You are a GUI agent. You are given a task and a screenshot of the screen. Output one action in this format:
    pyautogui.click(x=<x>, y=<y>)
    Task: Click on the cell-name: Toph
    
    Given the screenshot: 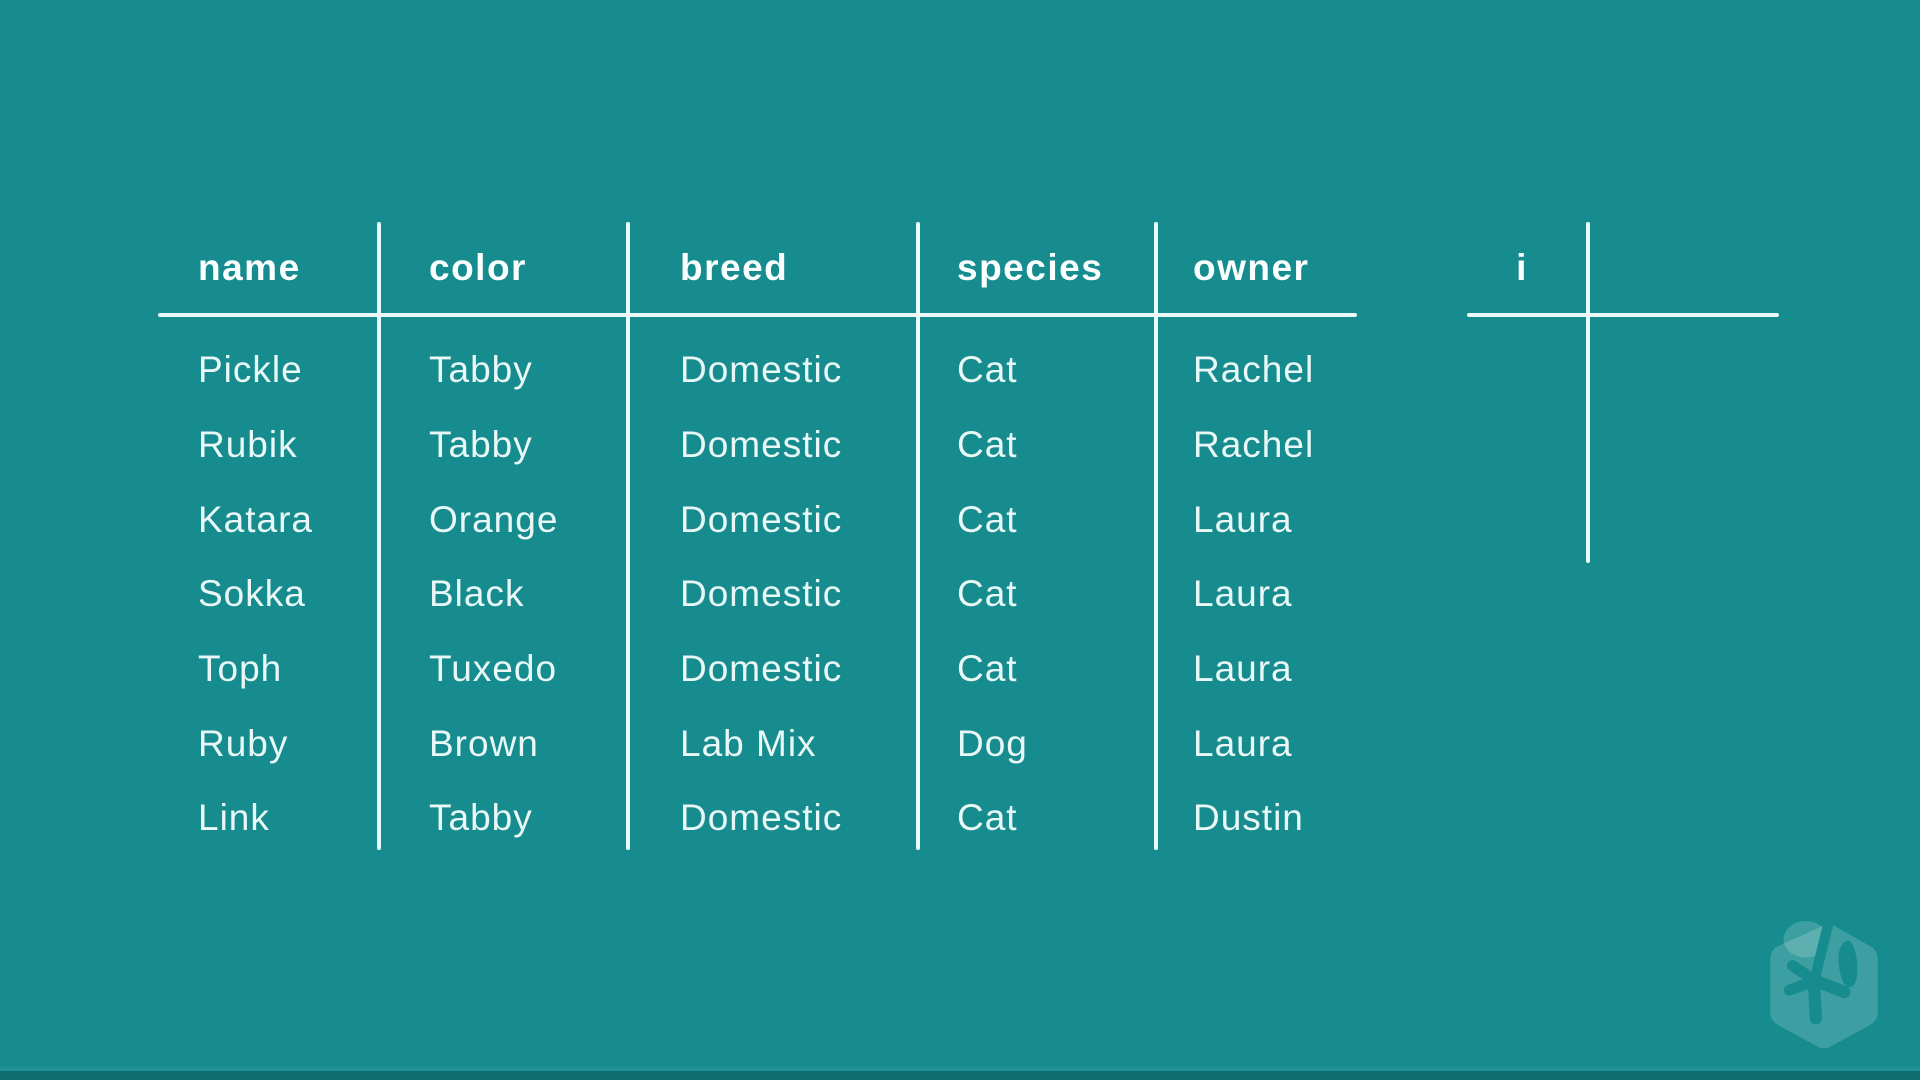 What is the action you would take?
    pyautogui.click(x=240, y=669)
    